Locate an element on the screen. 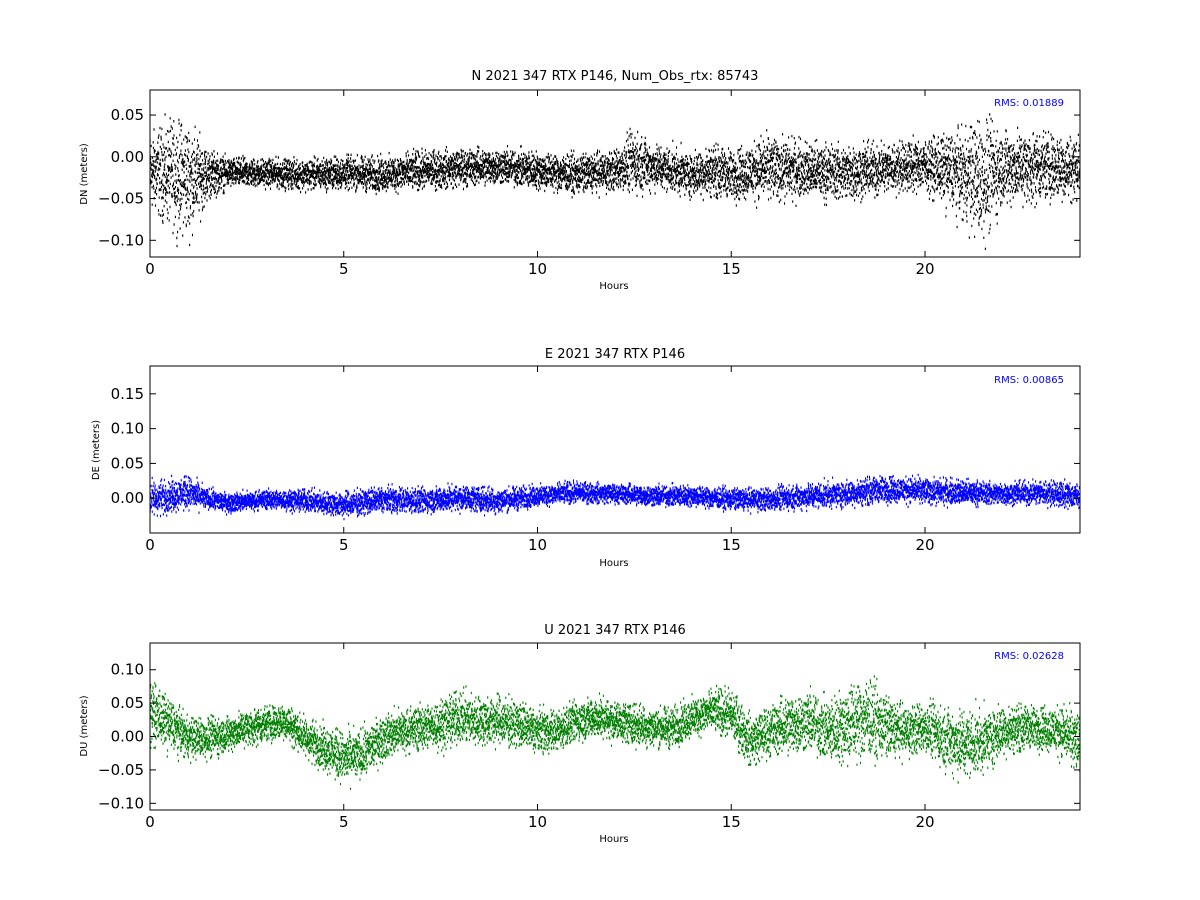 The image size is (1200, 900). up-plot-frame is located at coordinates (615, 726).